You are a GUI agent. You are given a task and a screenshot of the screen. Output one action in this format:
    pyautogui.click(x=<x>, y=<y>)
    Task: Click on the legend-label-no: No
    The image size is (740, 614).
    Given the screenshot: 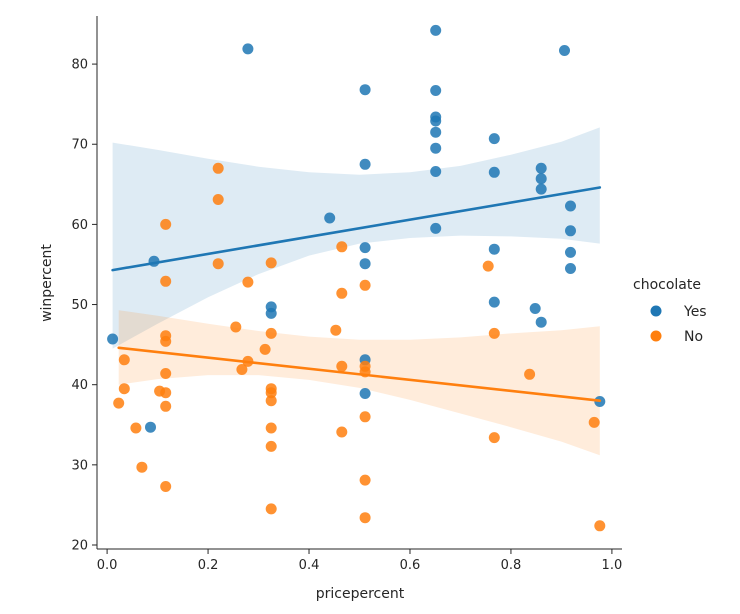 What is the action you would take?
    pyautogui.click(x=693, y=337)
    